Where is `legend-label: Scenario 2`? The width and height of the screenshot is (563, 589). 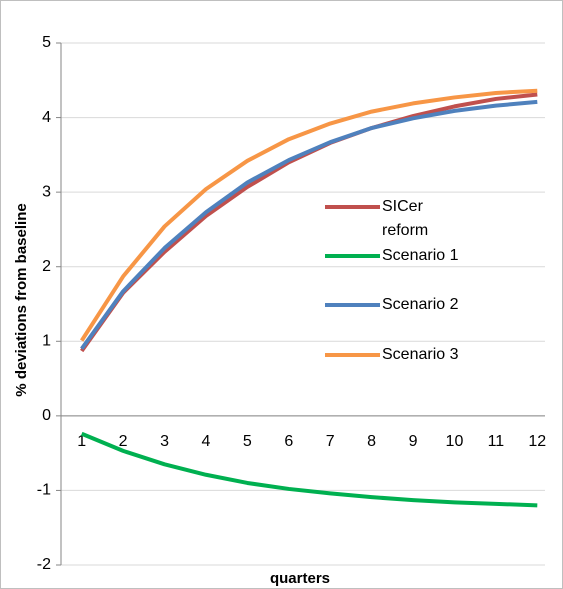
legend-label: Scenario 2 is located at coordinates (420, 304).